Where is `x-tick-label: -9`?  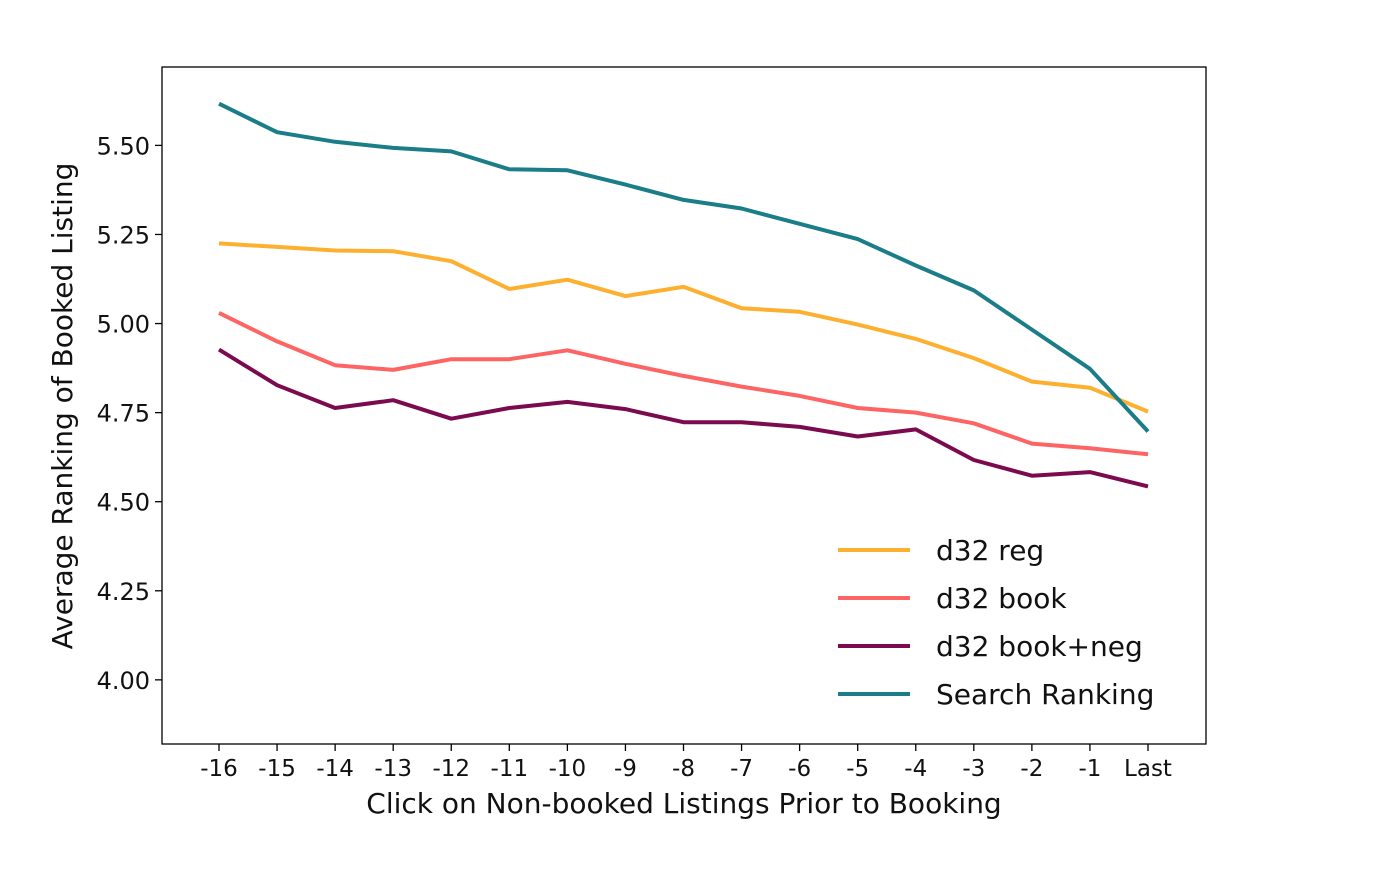 x-tick-label: -9 is located at coordinates (625, 769).